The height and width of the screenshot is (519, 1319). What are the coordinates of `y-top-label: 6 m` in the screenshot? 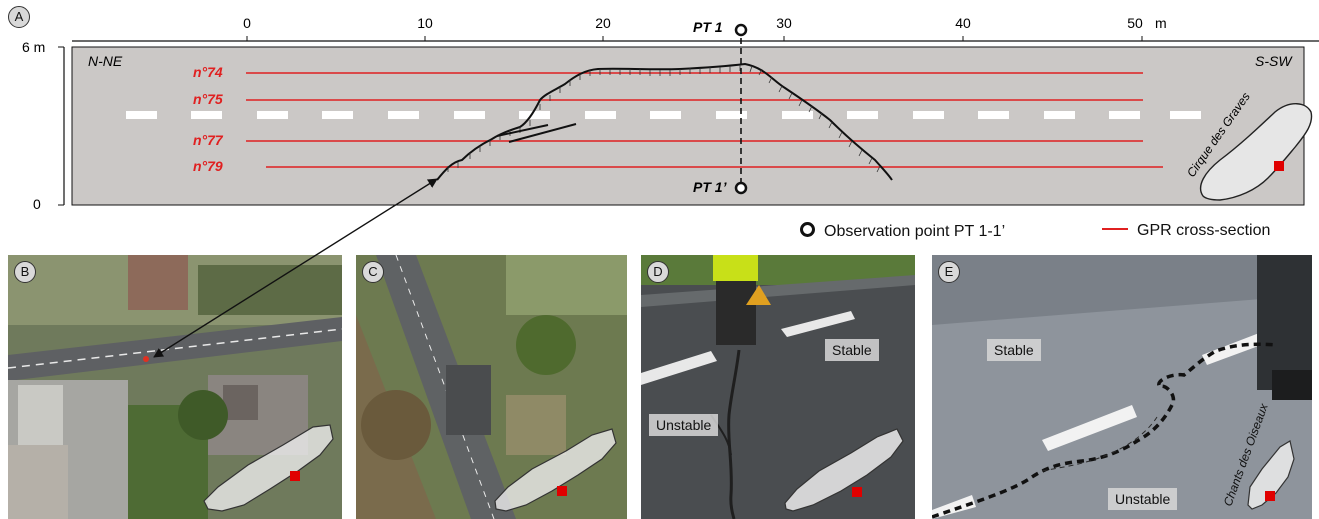 It's located at (33, 47).